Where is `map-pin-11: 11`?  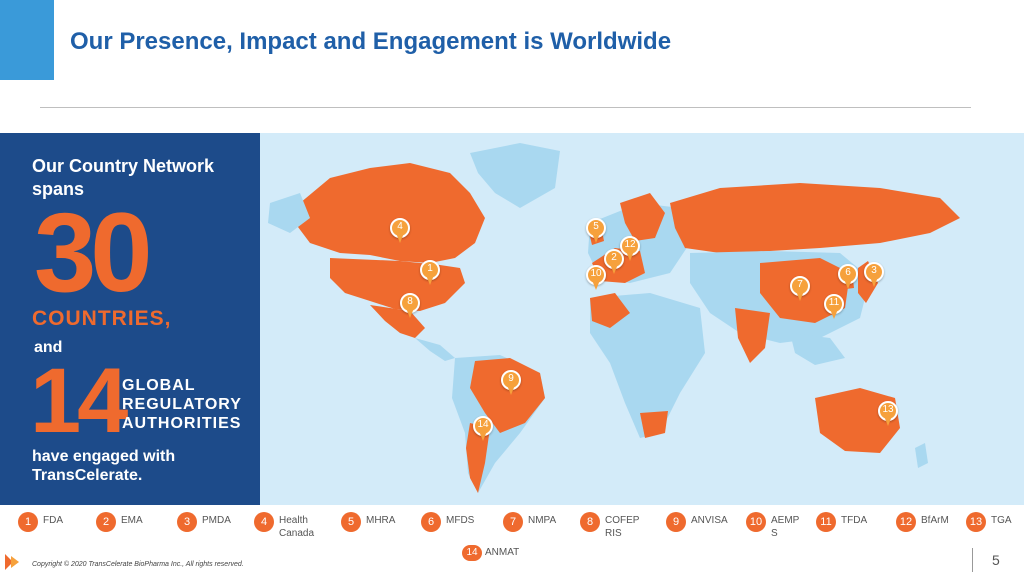
map-pin-11: 11 is located at coordinates (834, 307).